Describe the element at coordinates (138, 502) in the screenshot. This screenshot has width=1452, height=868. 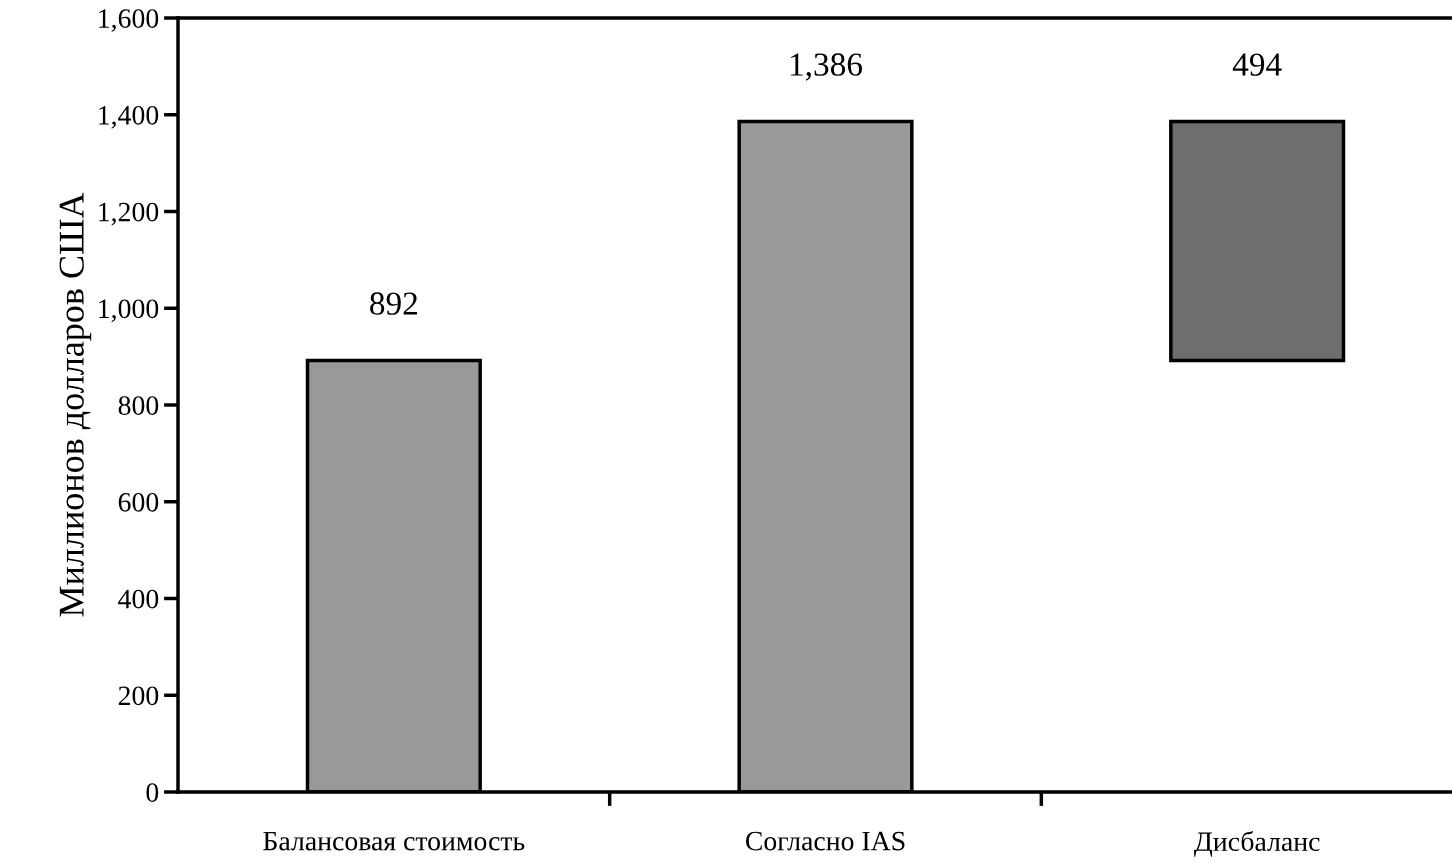
I see `y-tick-label: 600` at that location.